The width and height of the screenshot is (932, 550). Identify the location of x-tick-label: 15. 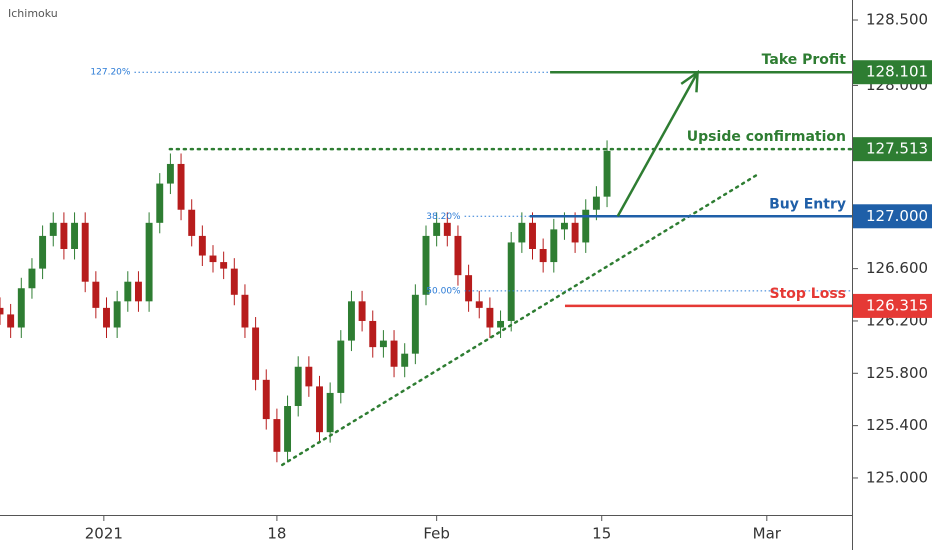
(601, 534).